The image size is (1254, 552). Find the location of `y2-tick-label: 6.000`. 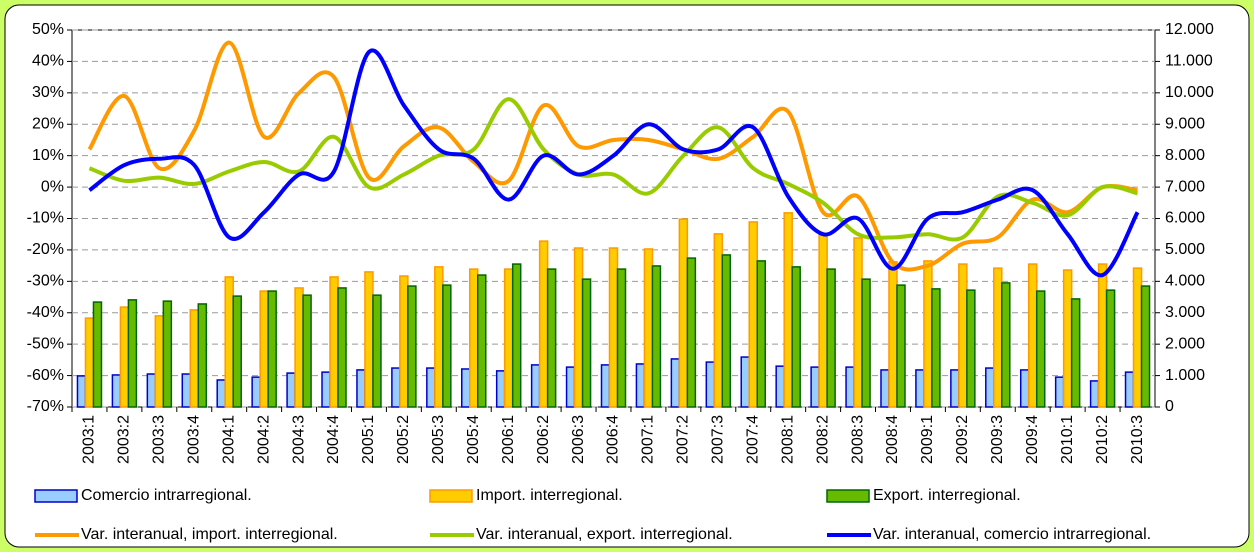

y2-tick-label: 6.000 is located at coordinates (1185, 218).